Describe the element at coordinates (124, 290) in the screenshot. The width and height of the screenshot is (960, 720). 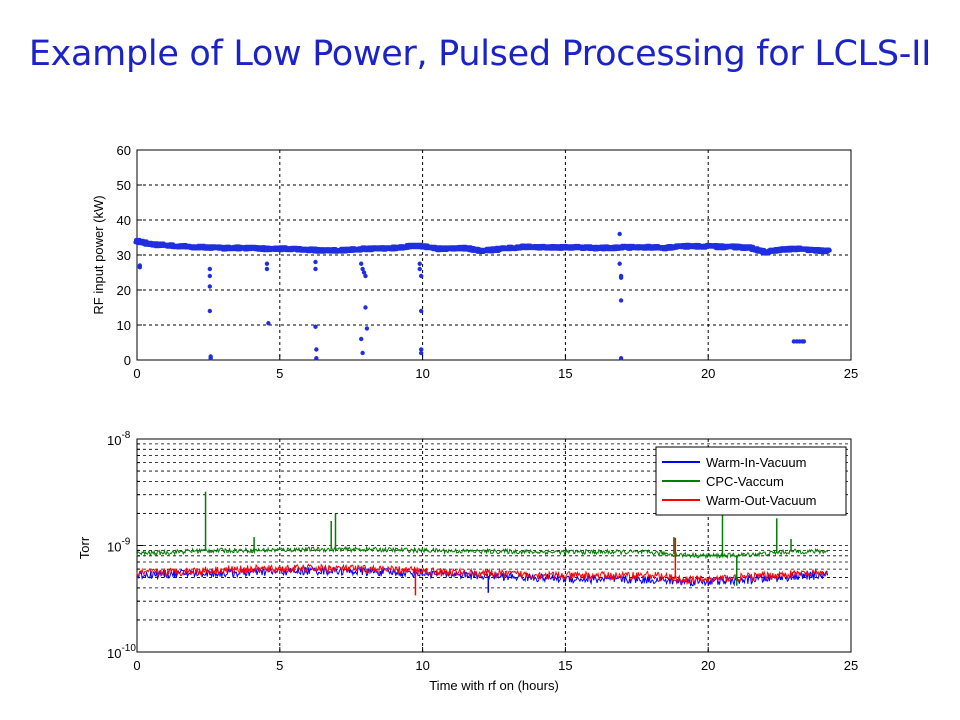
I see `y-tick-label: 20` at that location.